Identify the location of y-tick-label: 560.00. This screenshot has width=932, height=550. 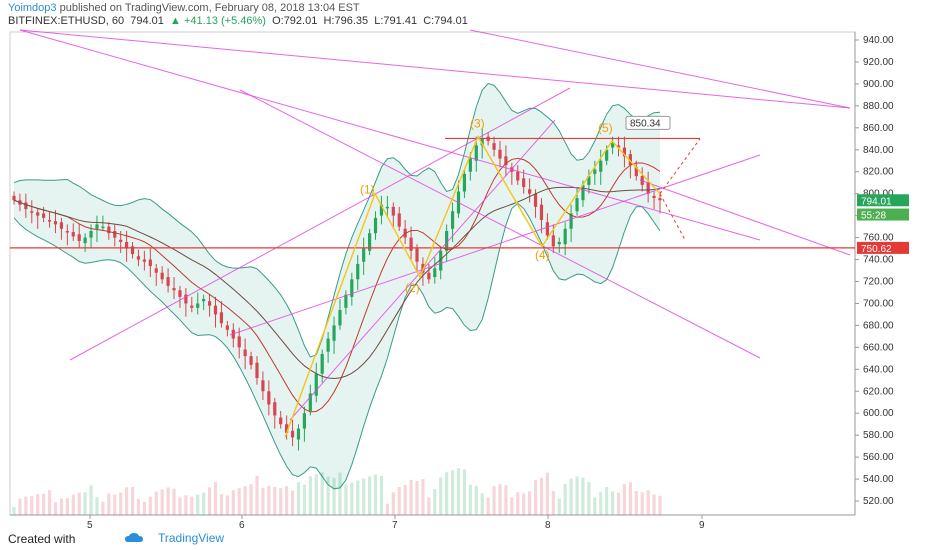
(878, 457).